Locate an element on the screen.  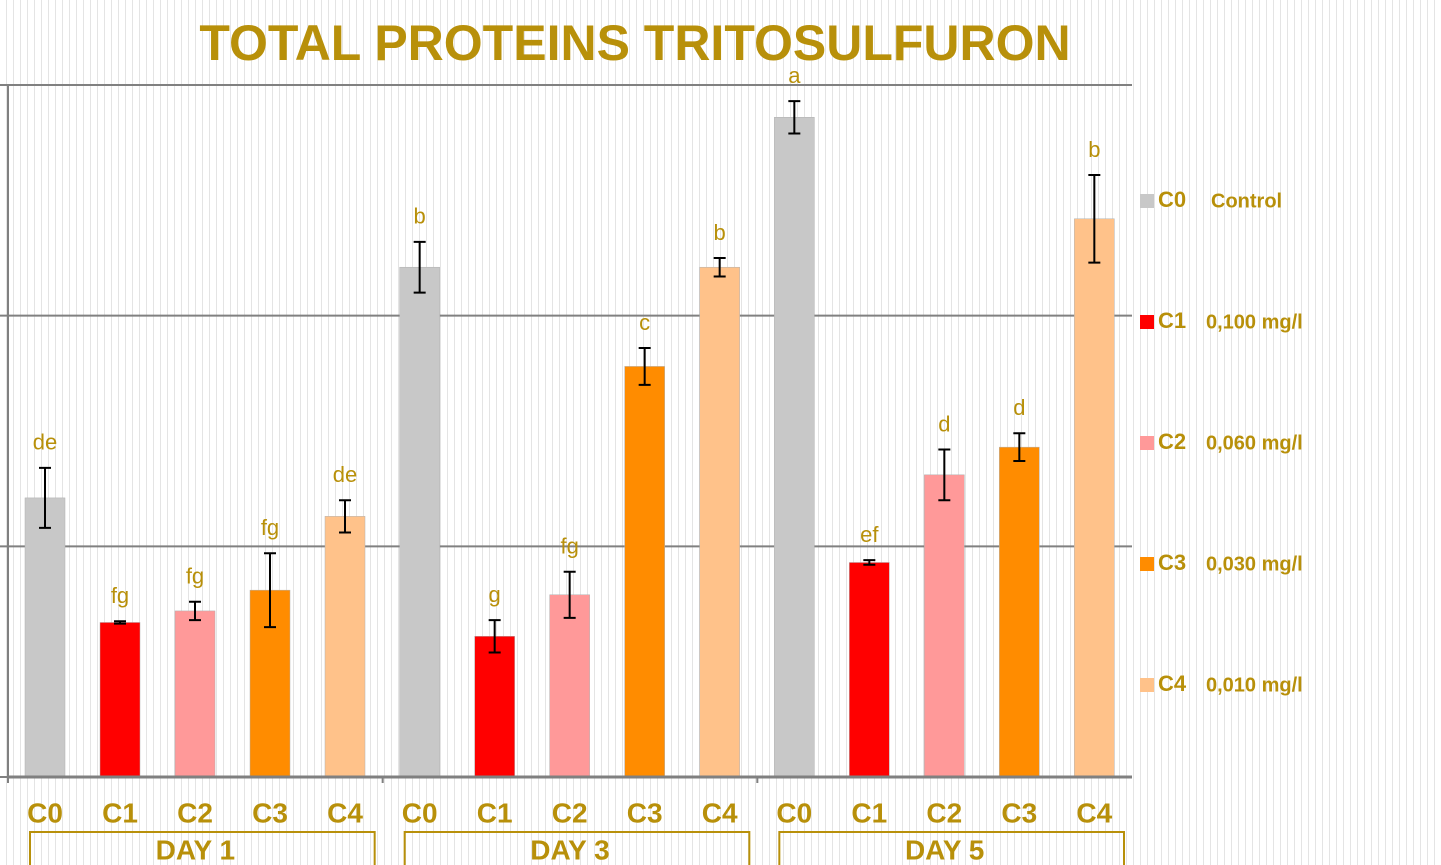
legend-name: C4 is located at coordinates (1172, 683).